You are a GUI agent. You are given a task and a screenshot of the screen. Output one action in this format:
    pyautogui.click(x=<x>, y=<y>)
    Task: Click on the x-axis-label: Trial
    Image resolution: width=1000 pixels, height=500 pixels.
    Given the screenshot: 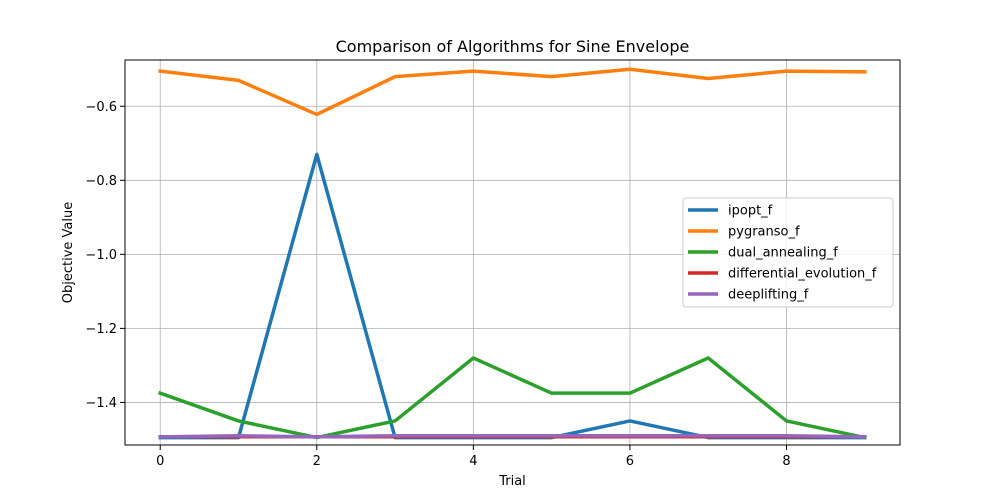 What is the action you would take?
    pyautogui.click(x=512, y=481)
    